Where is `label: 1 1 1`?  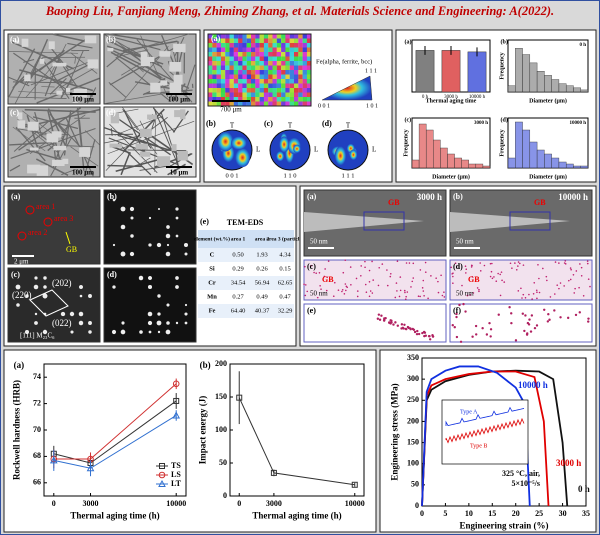 label: 1 1 1 is located at coordinates (371, 71).